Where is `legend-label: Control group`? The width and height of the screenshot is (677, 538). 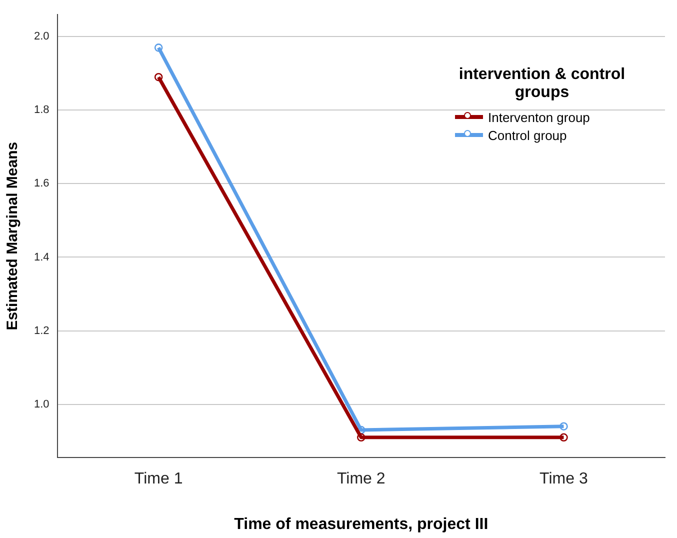 legend-label: Control group is located at coordinates (527, 135).